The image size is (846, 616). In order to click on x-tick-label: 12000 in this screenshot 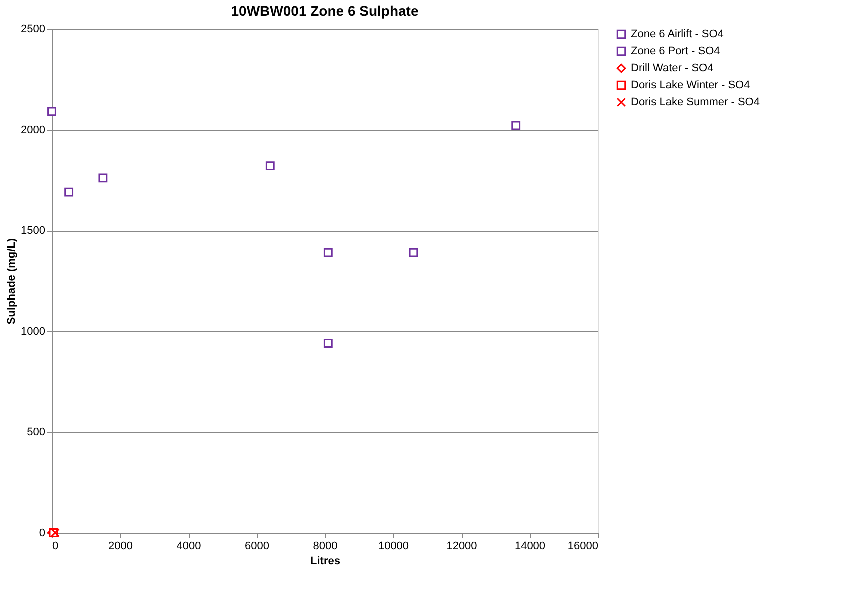, I will do `click(462, 546)`.